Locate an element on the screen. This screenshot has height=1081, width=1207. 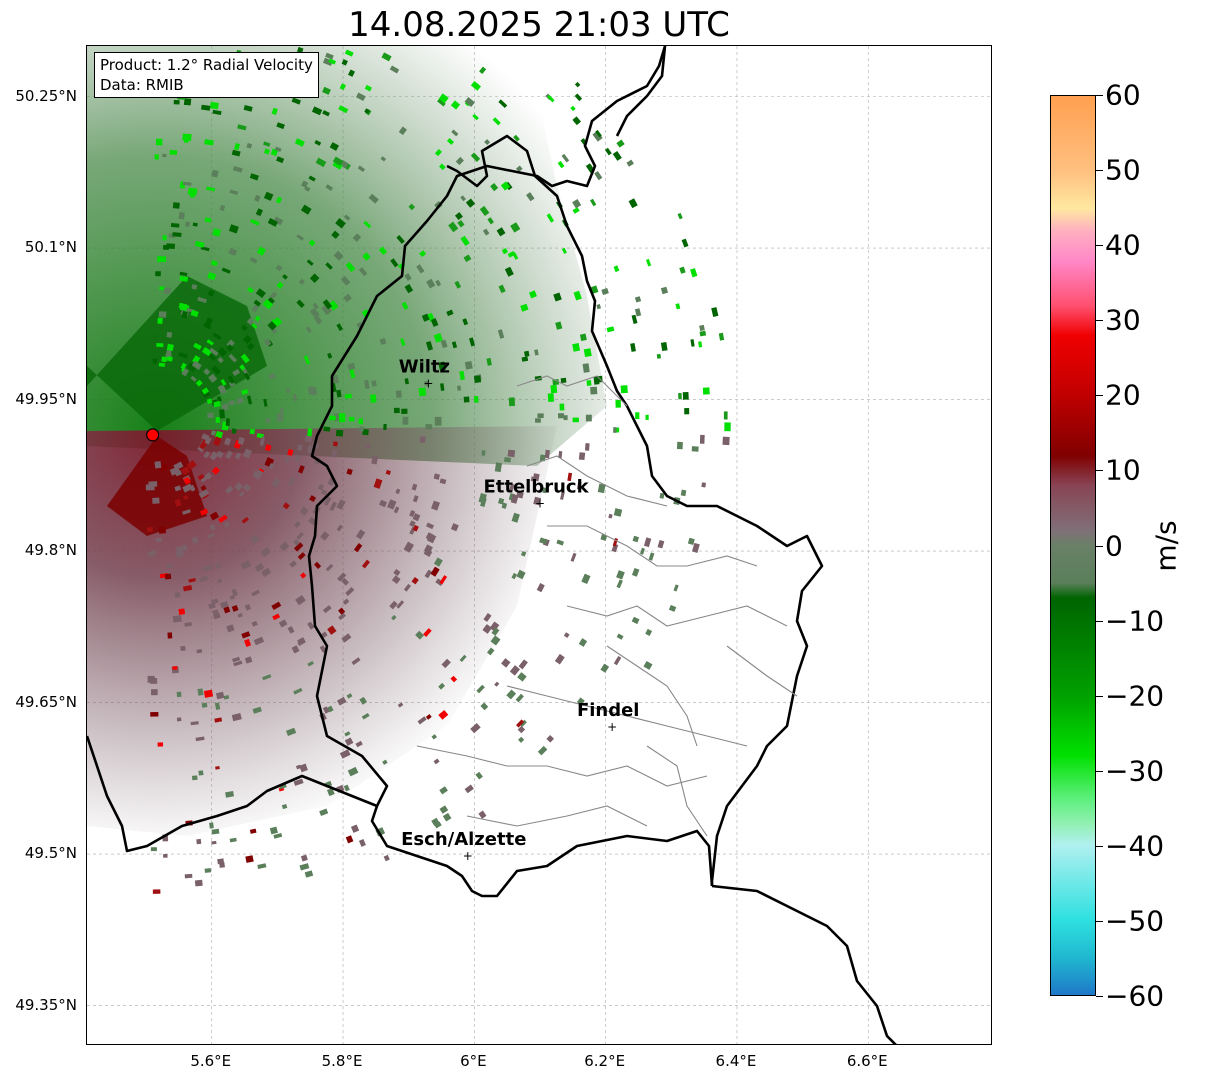
longitude-tick-label: 6.2°E is located at coordinates (605, 1061).